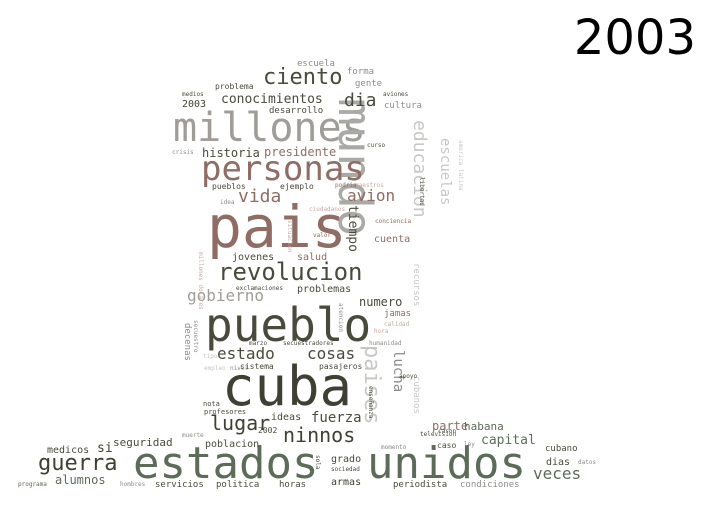 The height and width of the screenshot is (510, 710). What do you see at coordinates (268, 430) in the screenshot?
I see `cloud-word: 2002` at bounding box center [268, 430].